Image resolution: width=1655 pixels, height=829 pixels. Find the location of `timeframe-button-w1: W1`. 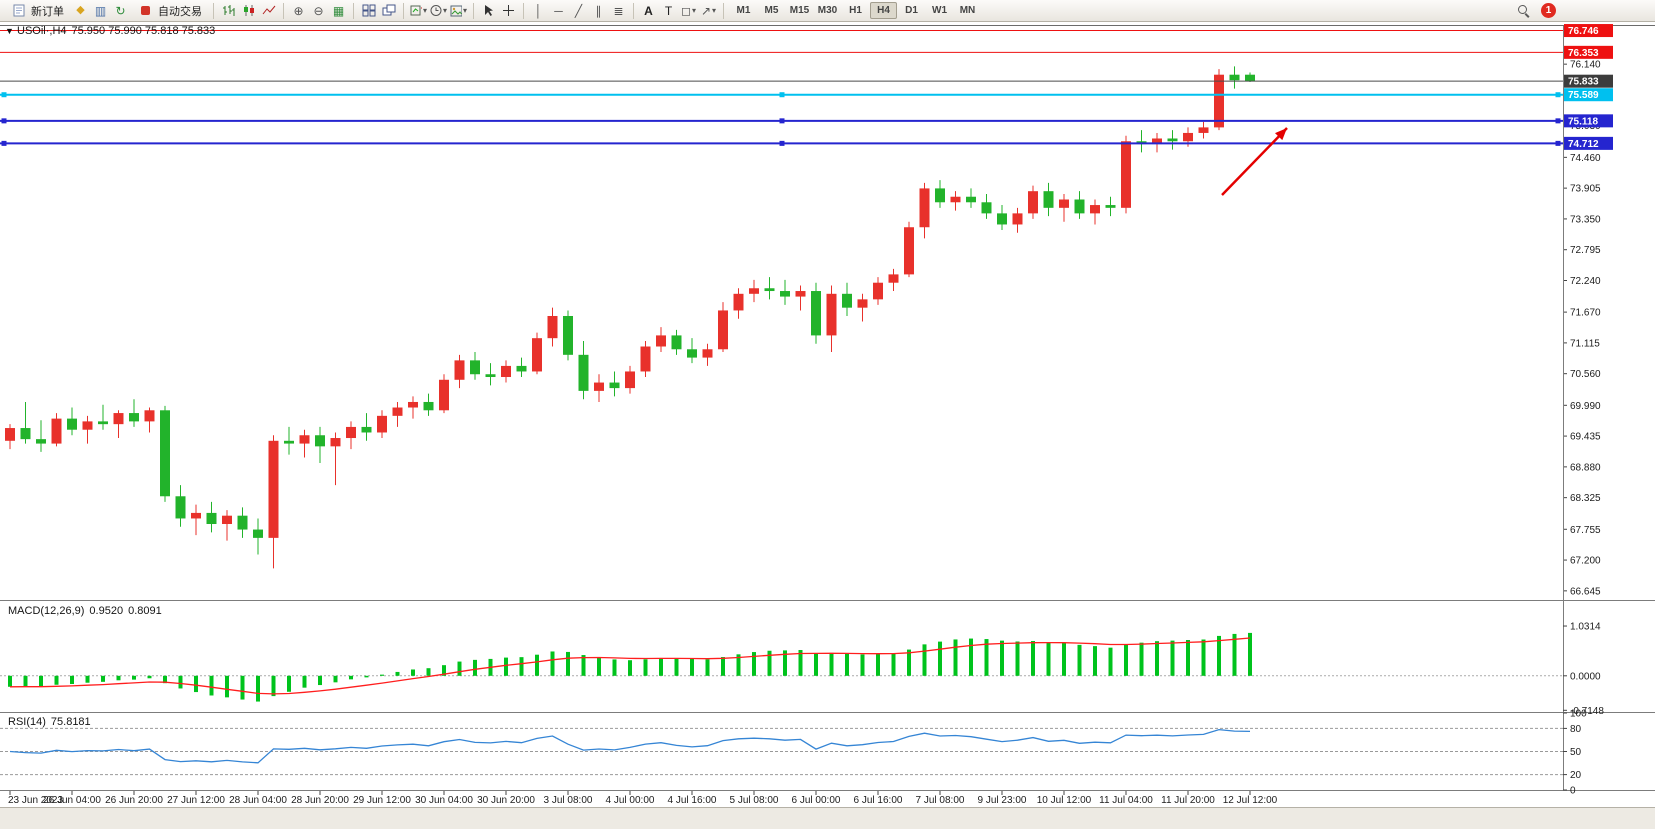

timeframe-button-w1: W1 is located at coordinates (939, 10).